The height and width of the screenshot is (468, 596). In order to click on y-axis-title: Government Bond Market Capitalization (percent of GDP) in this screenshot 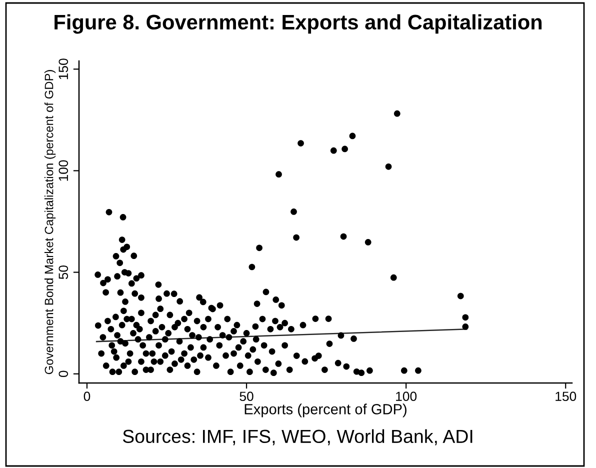, I will do `click(50, 222)`.